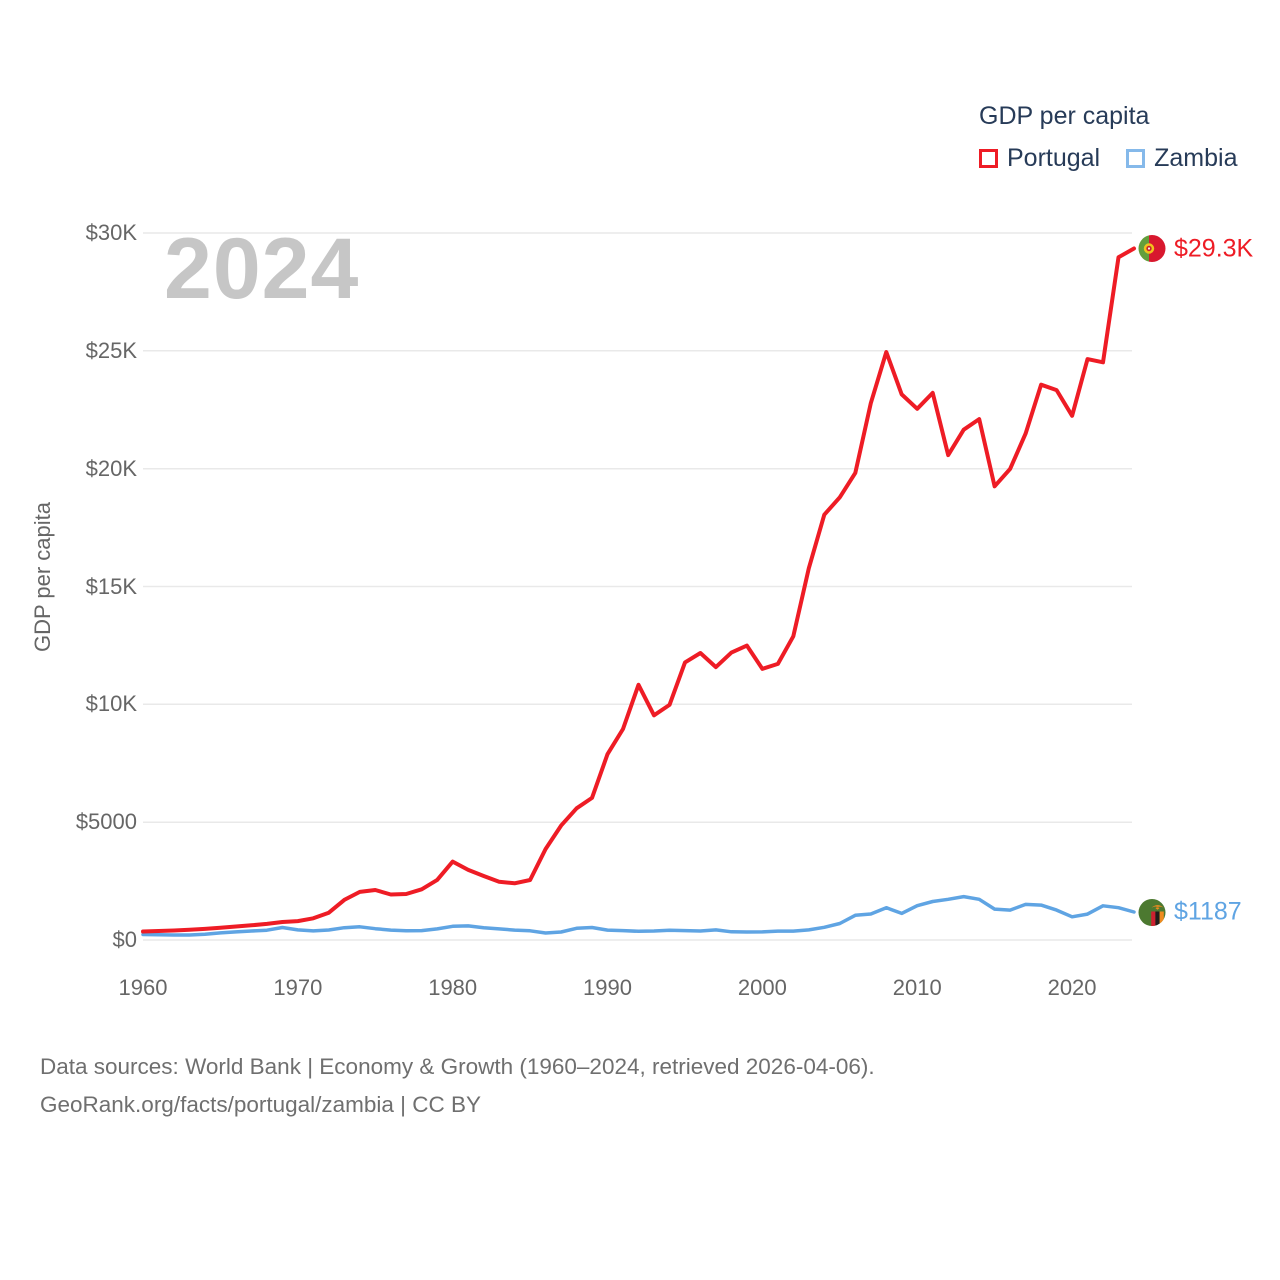 The width and height of the screenshot is (1280, 1280). I want to click on x-tick-label: 1960, so click(143, 987).